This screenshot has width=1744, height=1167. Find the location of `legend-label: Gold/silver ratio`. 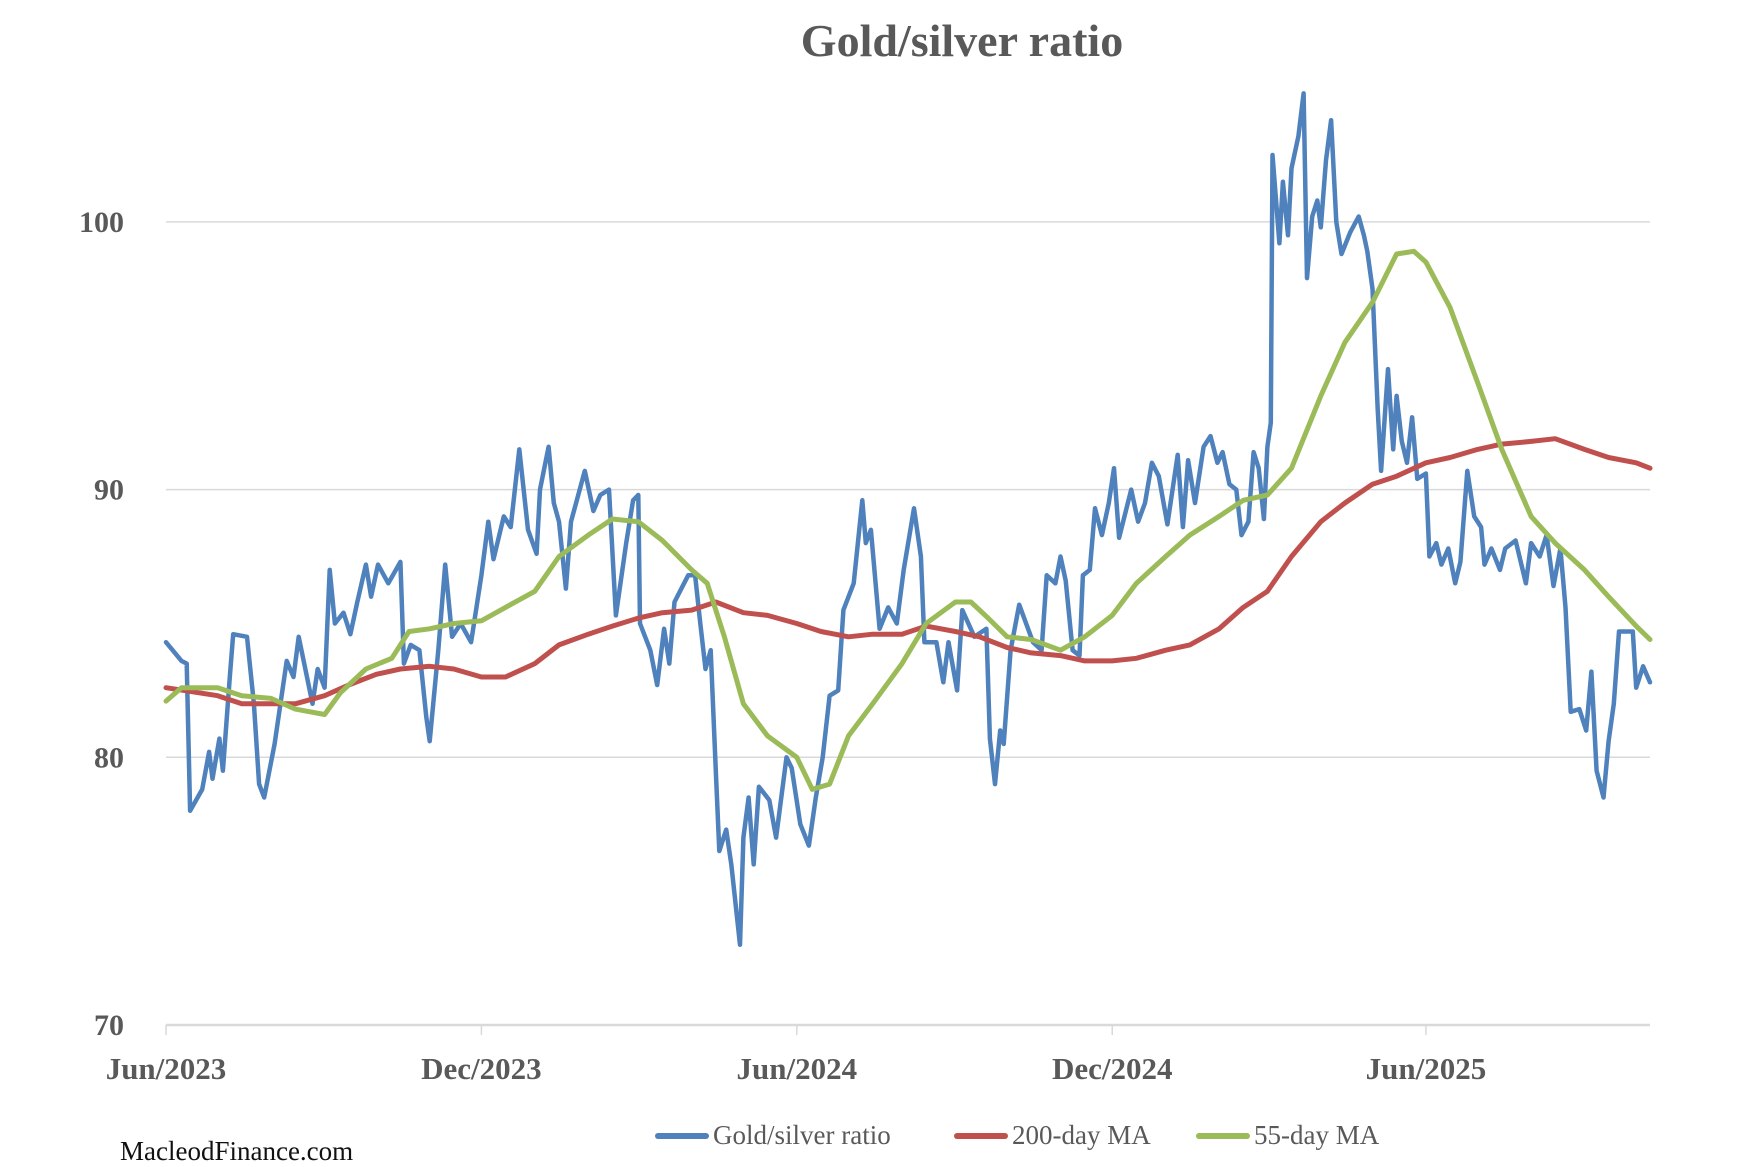

legend-label: Gold/silver ratio is located at coordinates (802, 1135).